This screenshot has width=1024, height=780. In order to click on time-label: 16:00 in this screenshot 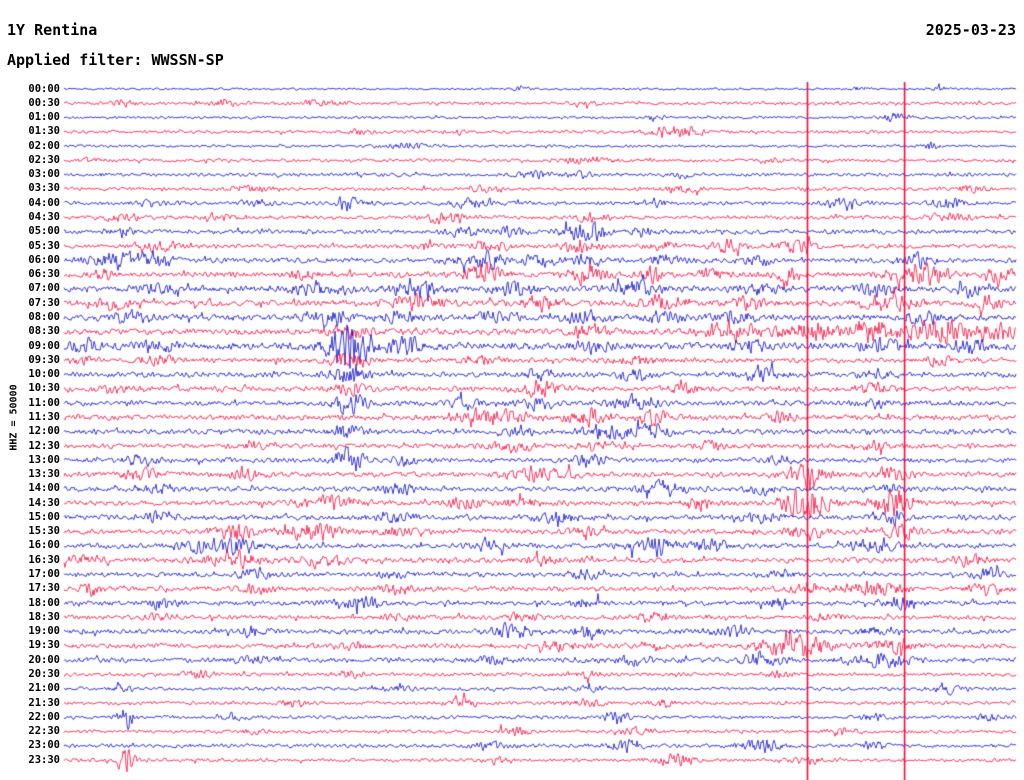, I will do `click(44, 545)`.